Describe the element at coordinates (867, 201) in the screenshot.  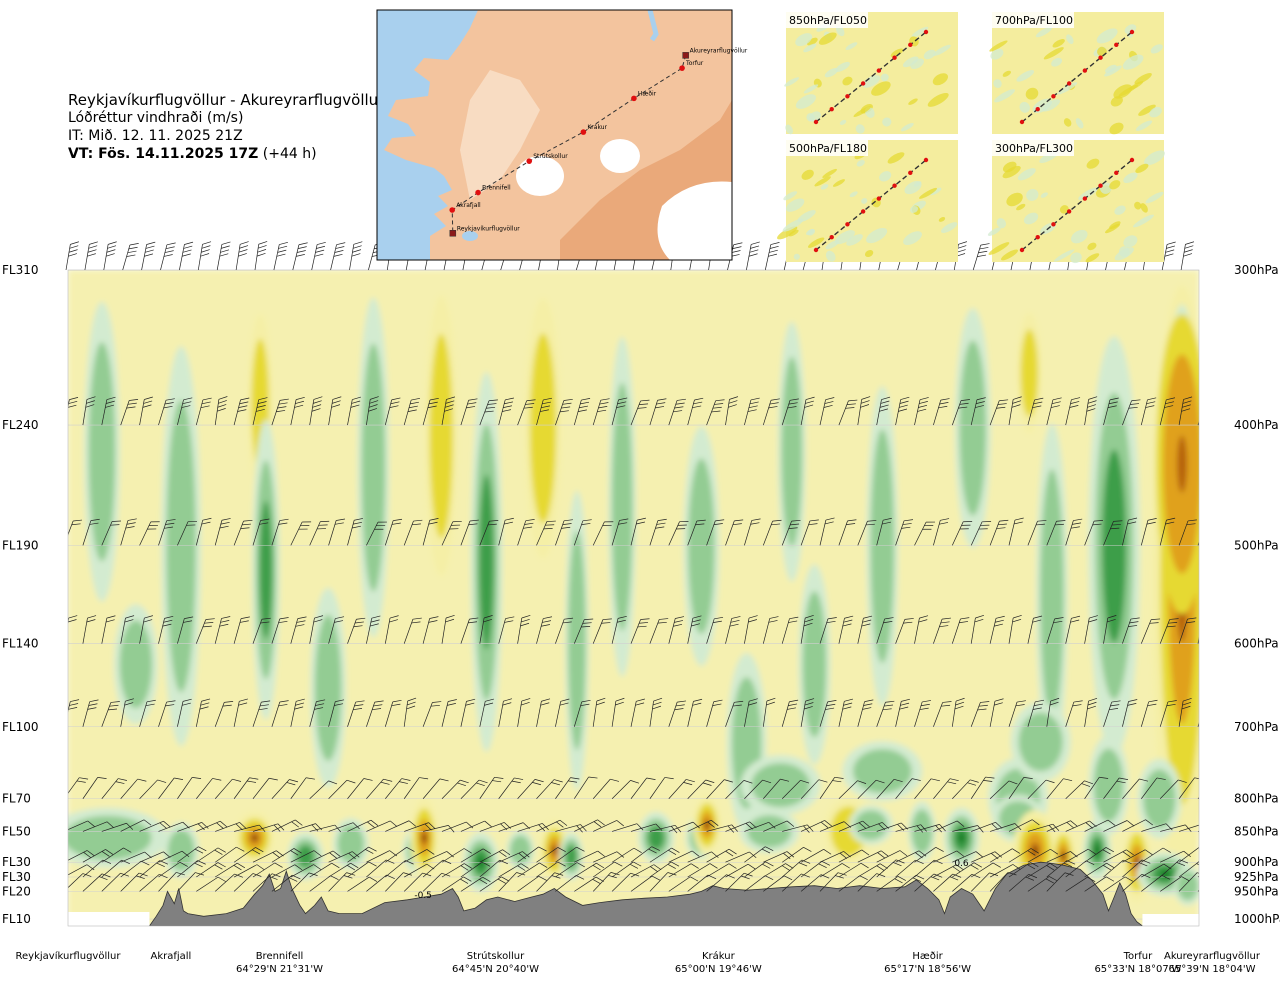
I see `level-panel: 500hPa/FL180` at that location.